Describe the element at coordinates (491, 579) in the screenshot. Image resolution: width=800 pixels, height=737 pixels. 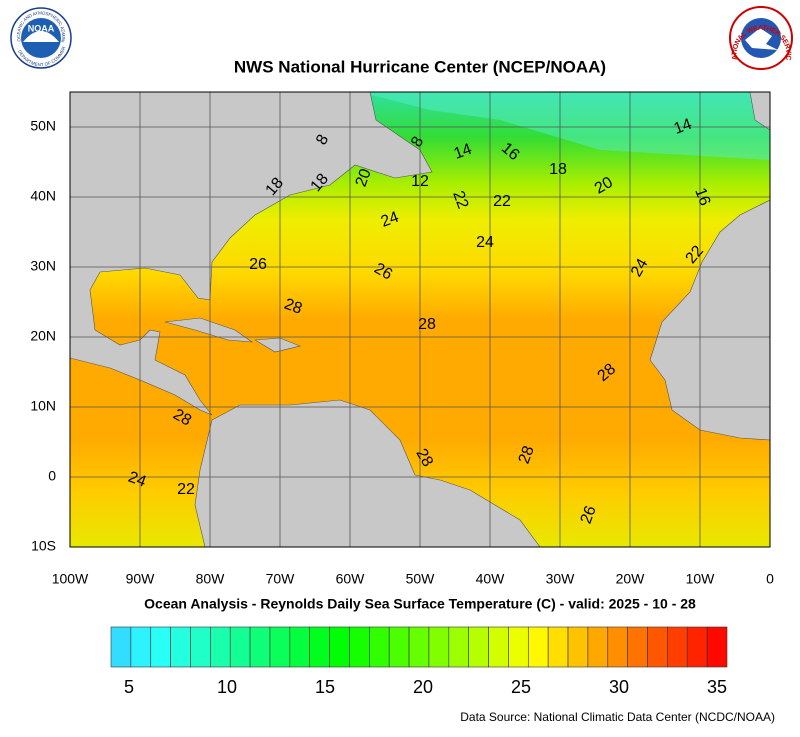
I see `lon-label: 40W` at that location.